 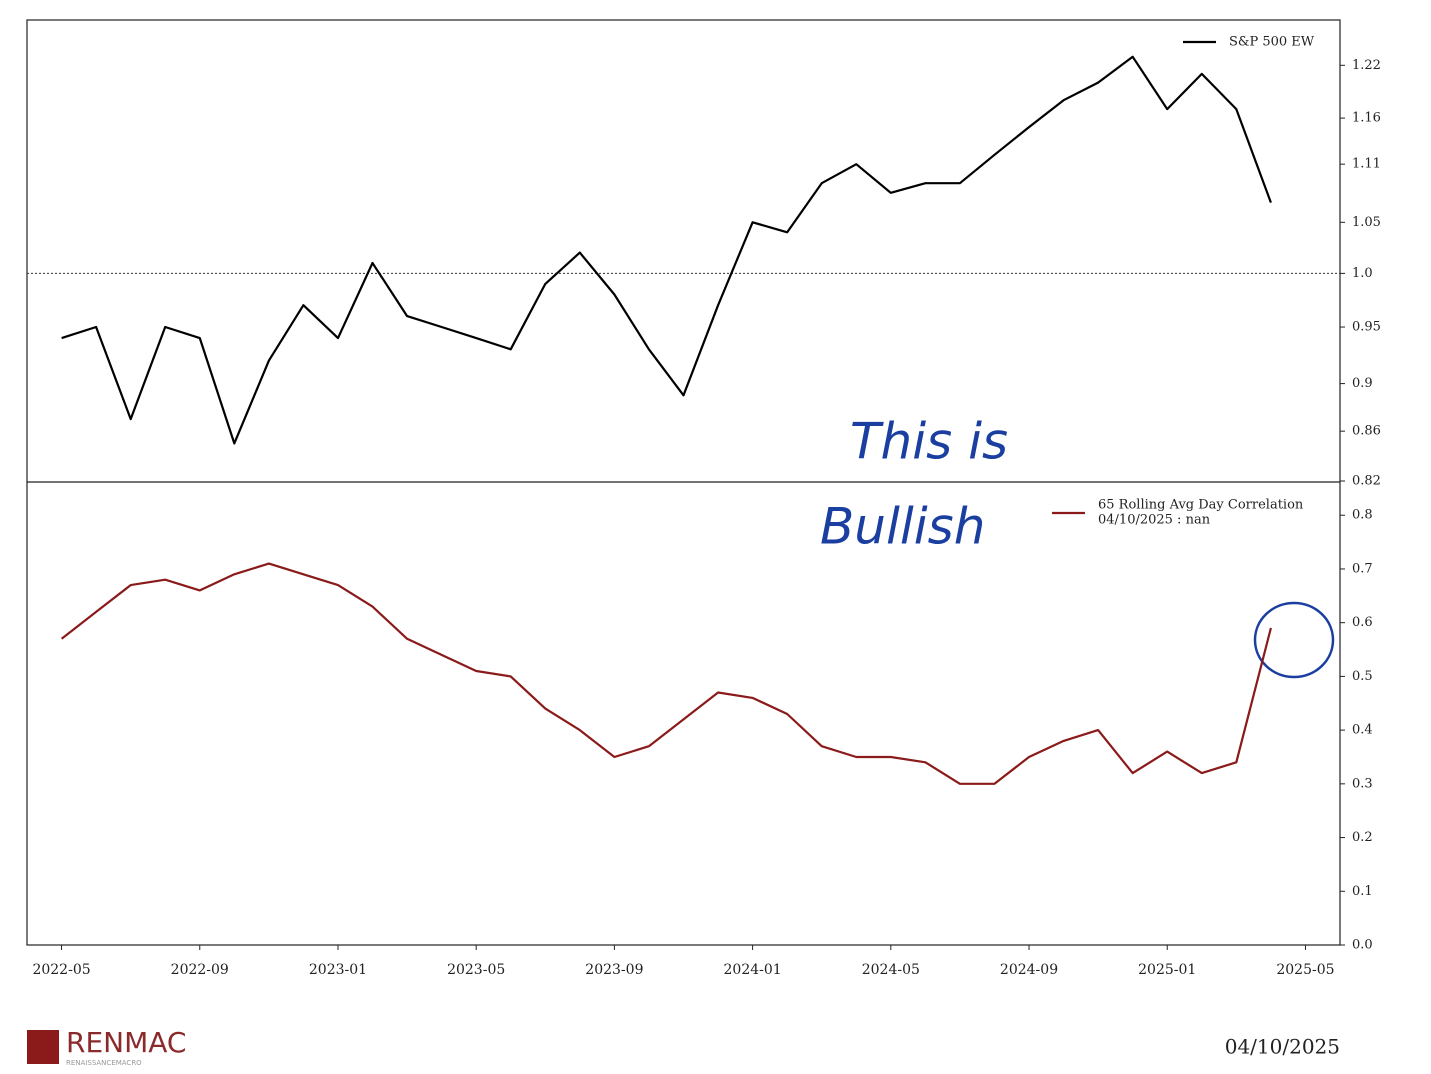 What do you see at coordinates (1167, 970) in the screenshot?
I see `x-tick-label: 2025-01` at bounding box center [1167, 970].